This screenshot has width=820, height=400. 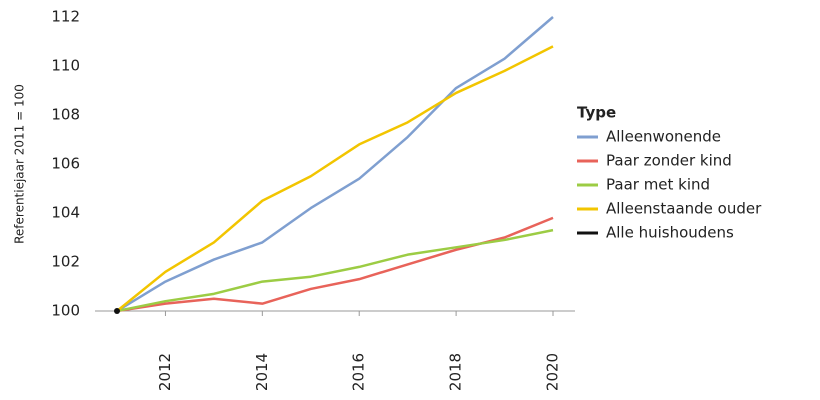 What do you see at coordinates (684, 209) in the screenshot?
I see `legend-label: Alleenstaande ouder` at bounding box center [684, 209].